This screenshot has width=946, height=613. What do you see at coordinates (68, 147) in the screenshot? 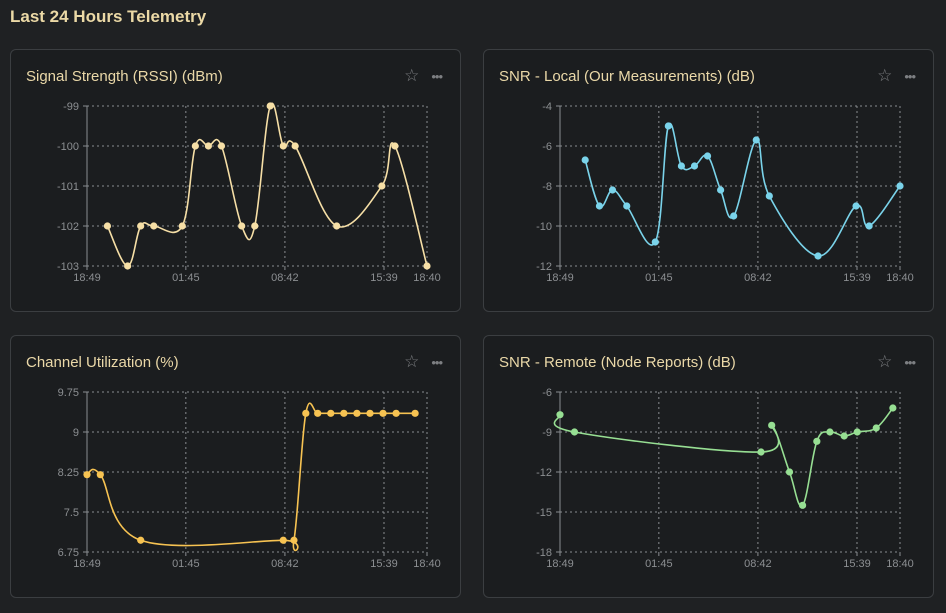
I see `y-tick-label: -100` at bounding box center [68, 147].